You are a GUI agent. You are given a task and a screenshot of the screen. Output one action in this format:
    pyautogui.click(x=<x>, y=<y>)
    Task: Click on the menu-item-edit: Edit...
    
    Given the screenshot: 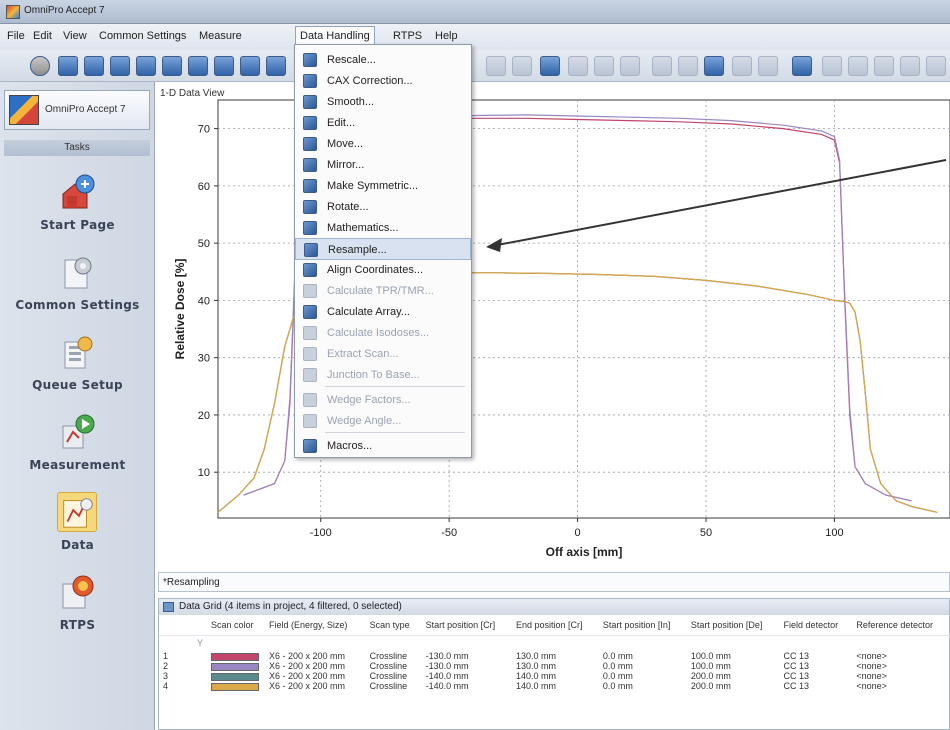 What is the action you would take?
    pyautogui.click(x=383, y=123)
    